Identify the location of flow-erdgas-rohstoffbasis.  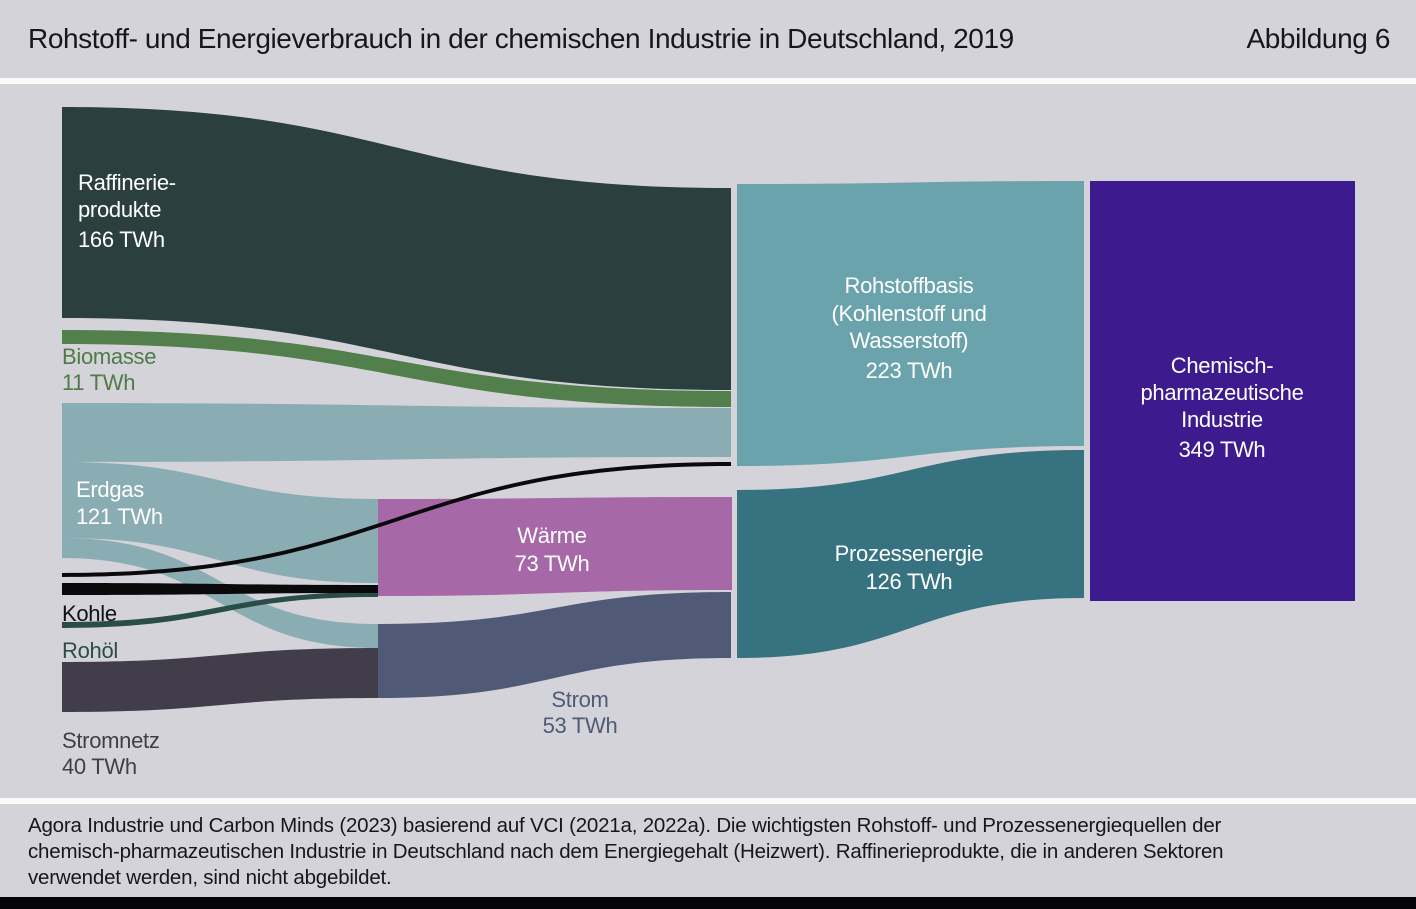
(396, 432).